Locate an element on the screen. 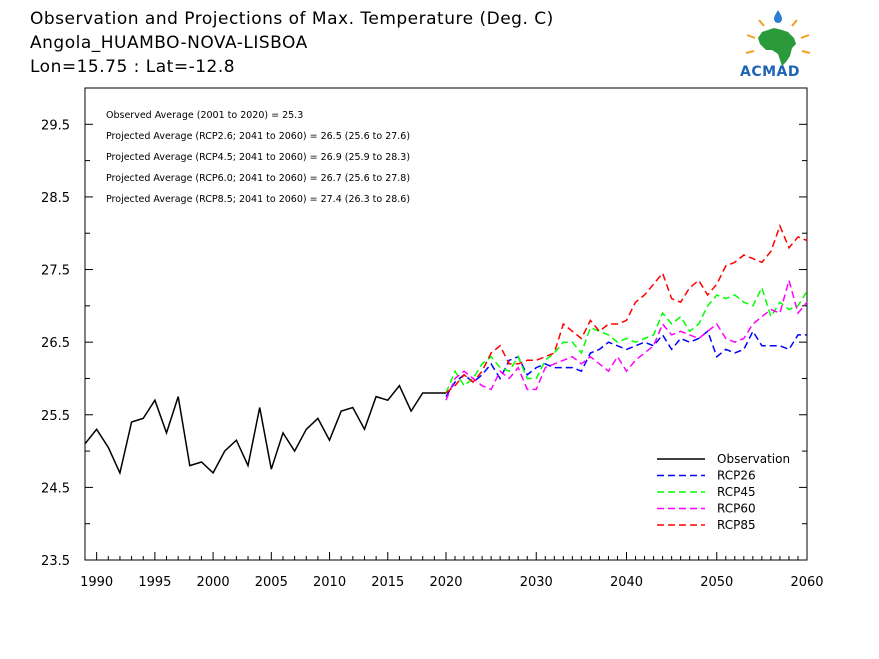  annotation-line: Observed Average (2001 to 2020) = 25.3 is located at coordinates (204, 115).